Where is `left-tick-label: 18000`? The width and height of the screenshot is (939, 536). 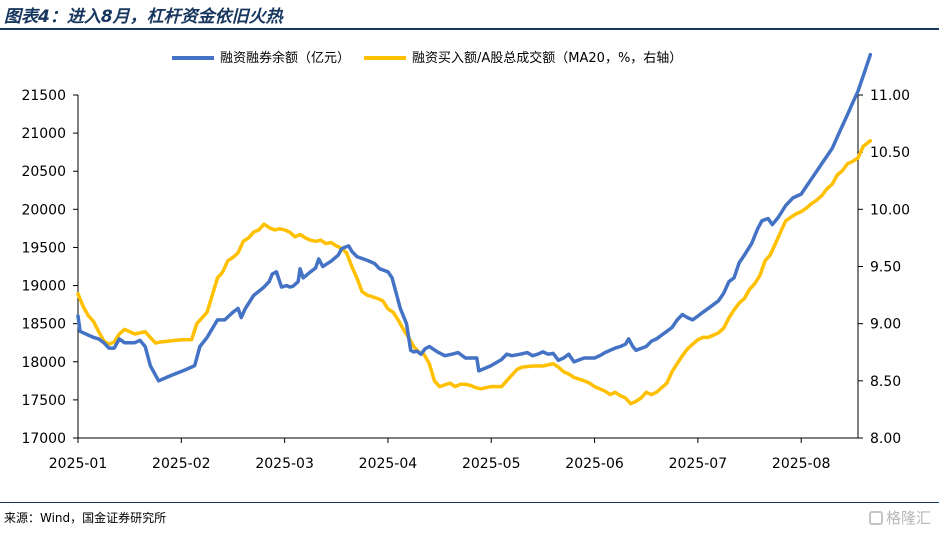 left-tick-label: 18000 is located at coordinates (43, 363).